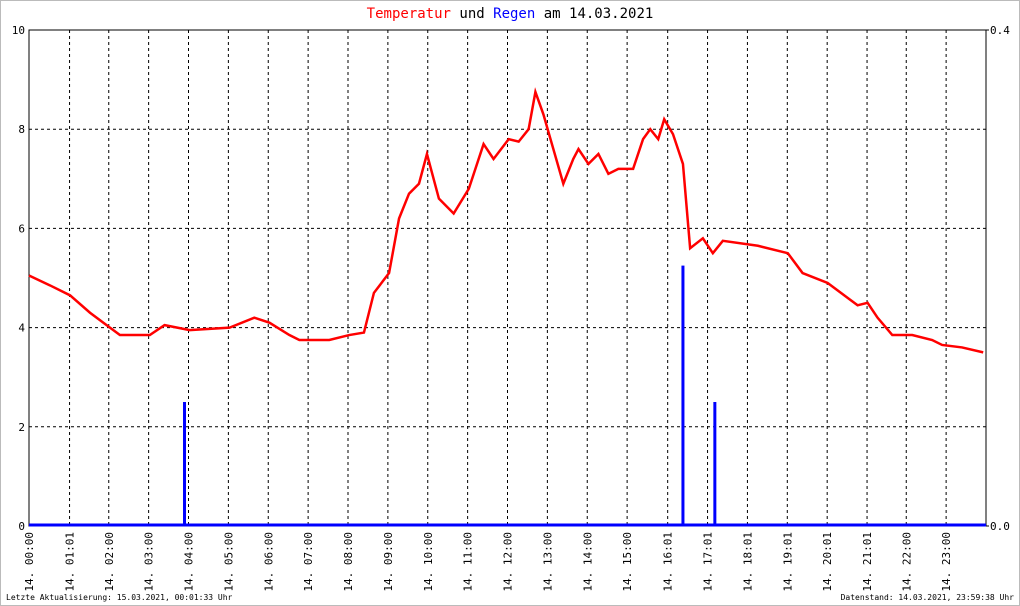 This screenshot has height=606, width=1020. Describe the element at coordinates (21, 526) in the screenshot. I see `y-tick-label: 0` at that location.